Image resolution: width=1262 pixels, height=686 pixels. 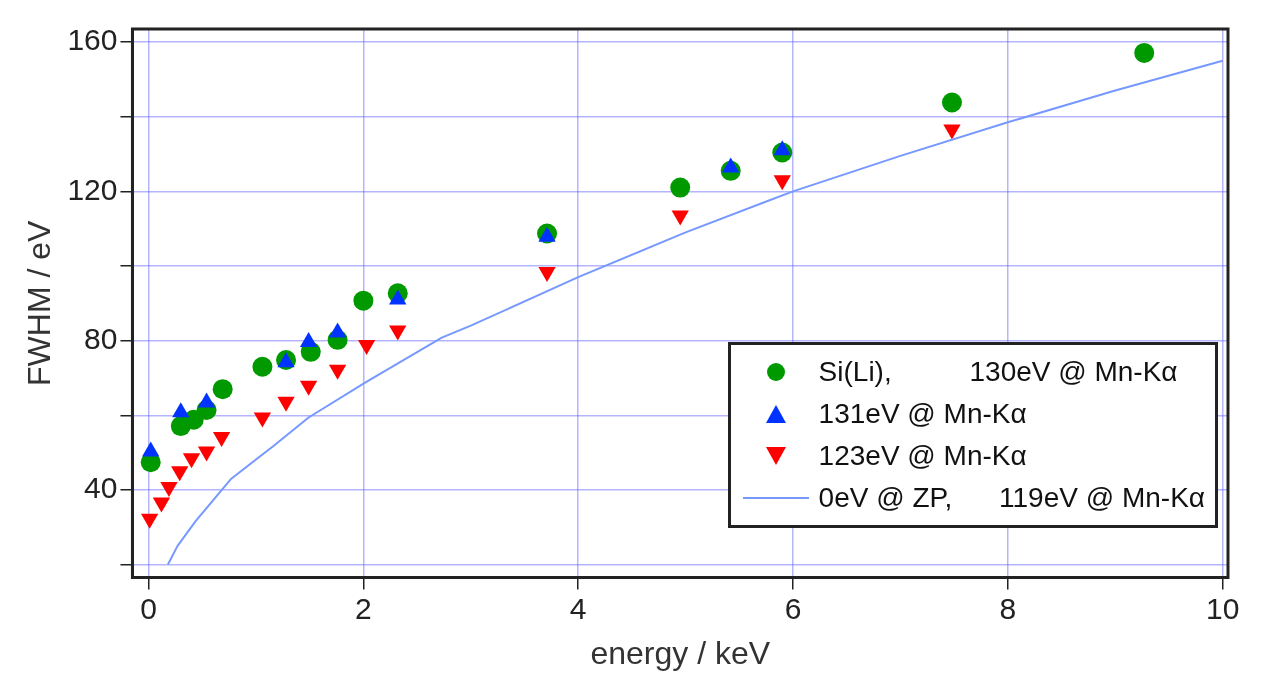 I want to click on y-tick-label: 120, so click(x=92, y=189).